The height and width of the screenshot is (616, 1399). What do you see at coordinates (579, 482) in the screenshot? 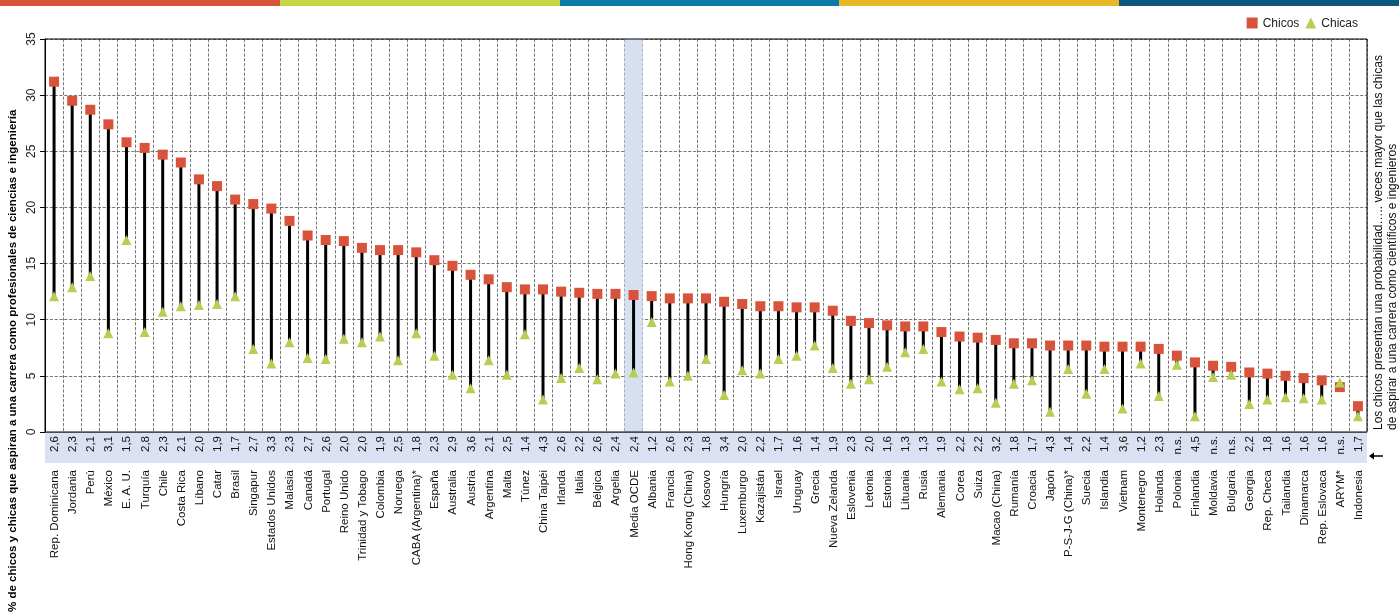
I see `x-tick-label: Italia` at bounding box center [579, 482].